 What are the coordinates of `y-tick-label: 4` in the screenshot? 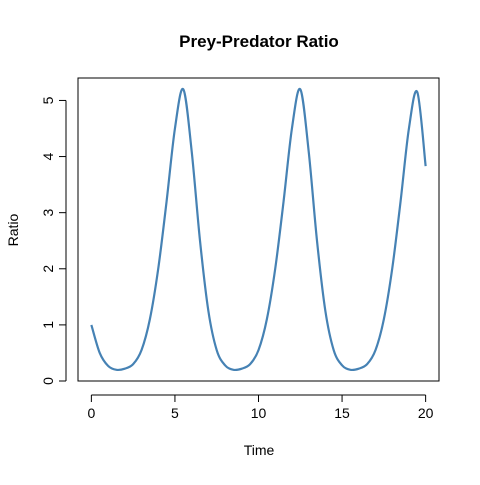 It's located at (48, 156).